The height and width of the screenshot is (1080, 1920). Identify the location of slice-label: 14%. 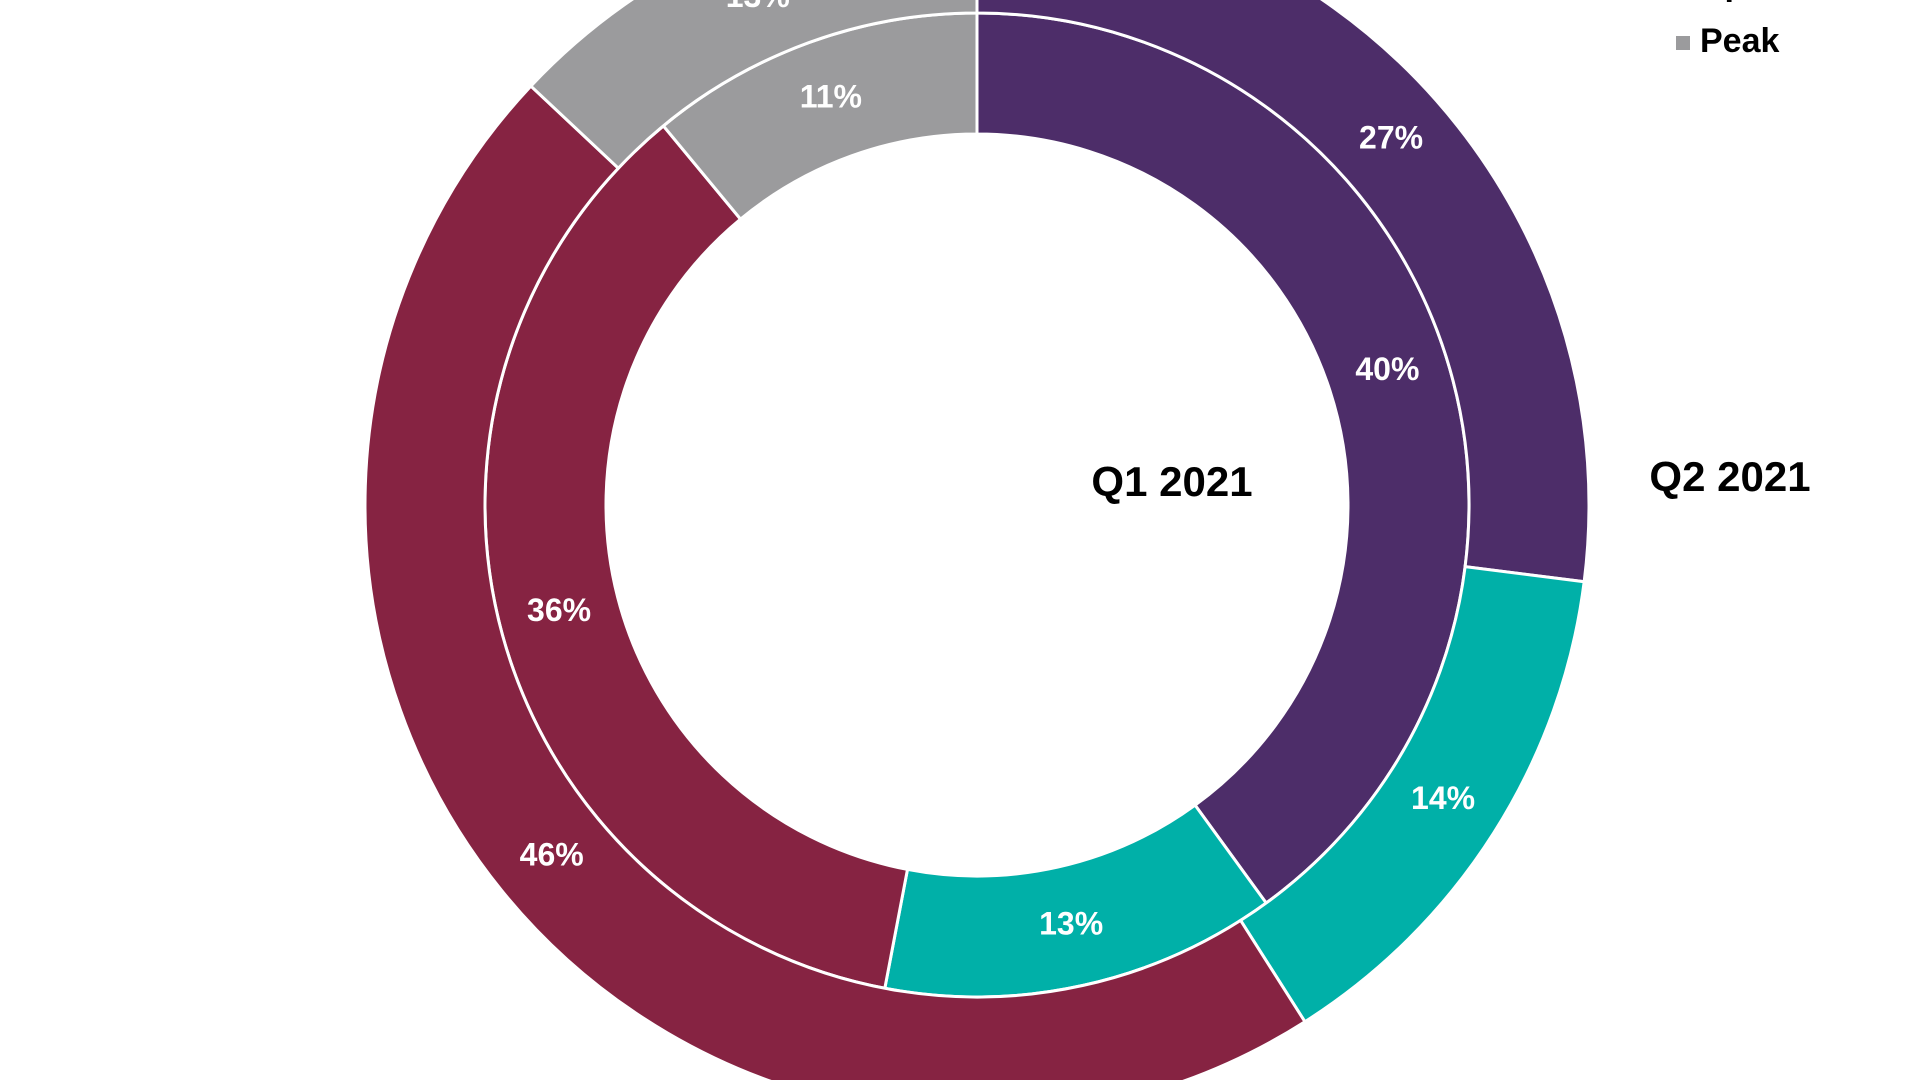
(1443, 798).